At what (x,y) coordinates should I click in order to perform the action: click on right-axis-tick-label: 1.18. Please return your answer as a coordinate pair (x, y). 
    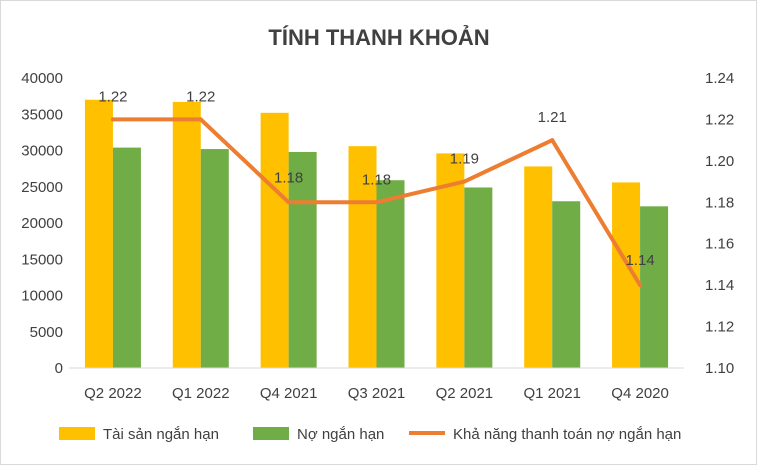
    Looking at the image, I should click on (719, 202).